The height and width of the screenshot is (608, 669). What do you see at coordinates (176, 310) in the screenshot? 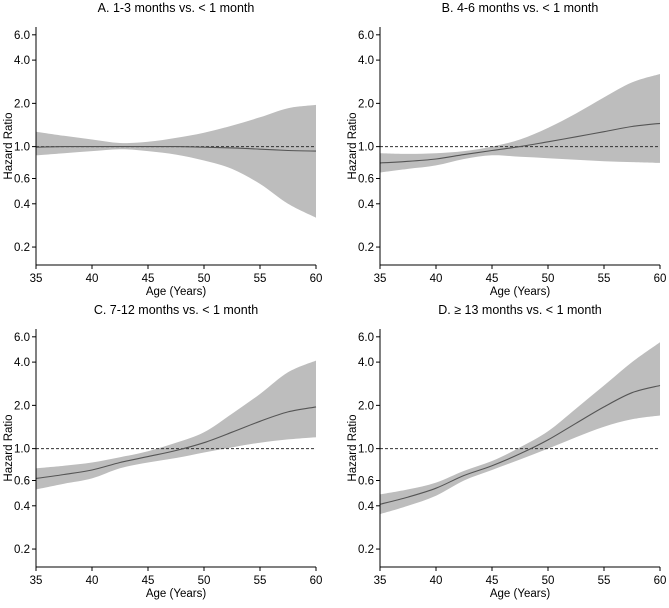
I see `chart-title: C. 7-12 months vs. < 1 month` at bounding box center [176, 310].